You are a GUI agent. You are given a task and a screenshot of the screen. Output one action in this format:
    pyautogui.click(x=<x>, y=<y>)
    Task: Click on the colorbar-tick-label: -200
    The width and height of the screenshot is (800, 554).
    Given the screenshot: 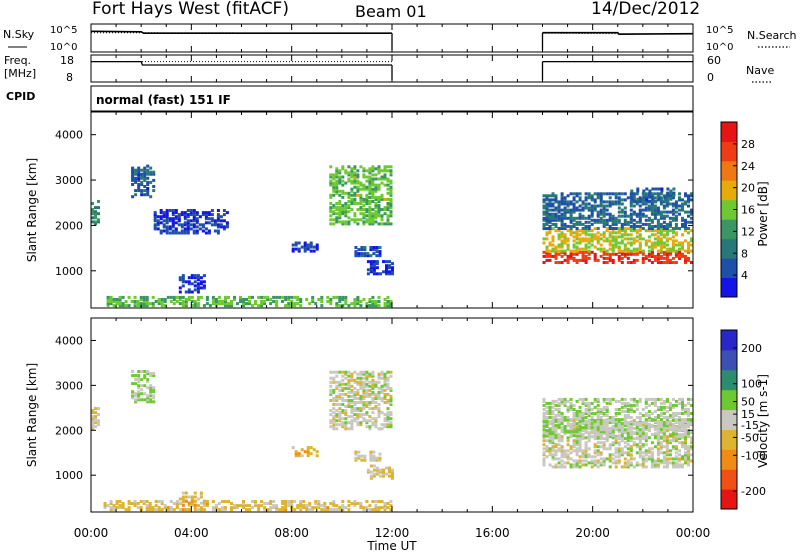 What is the action you would take?
    pyautogui.click(x=753, y=491)
    